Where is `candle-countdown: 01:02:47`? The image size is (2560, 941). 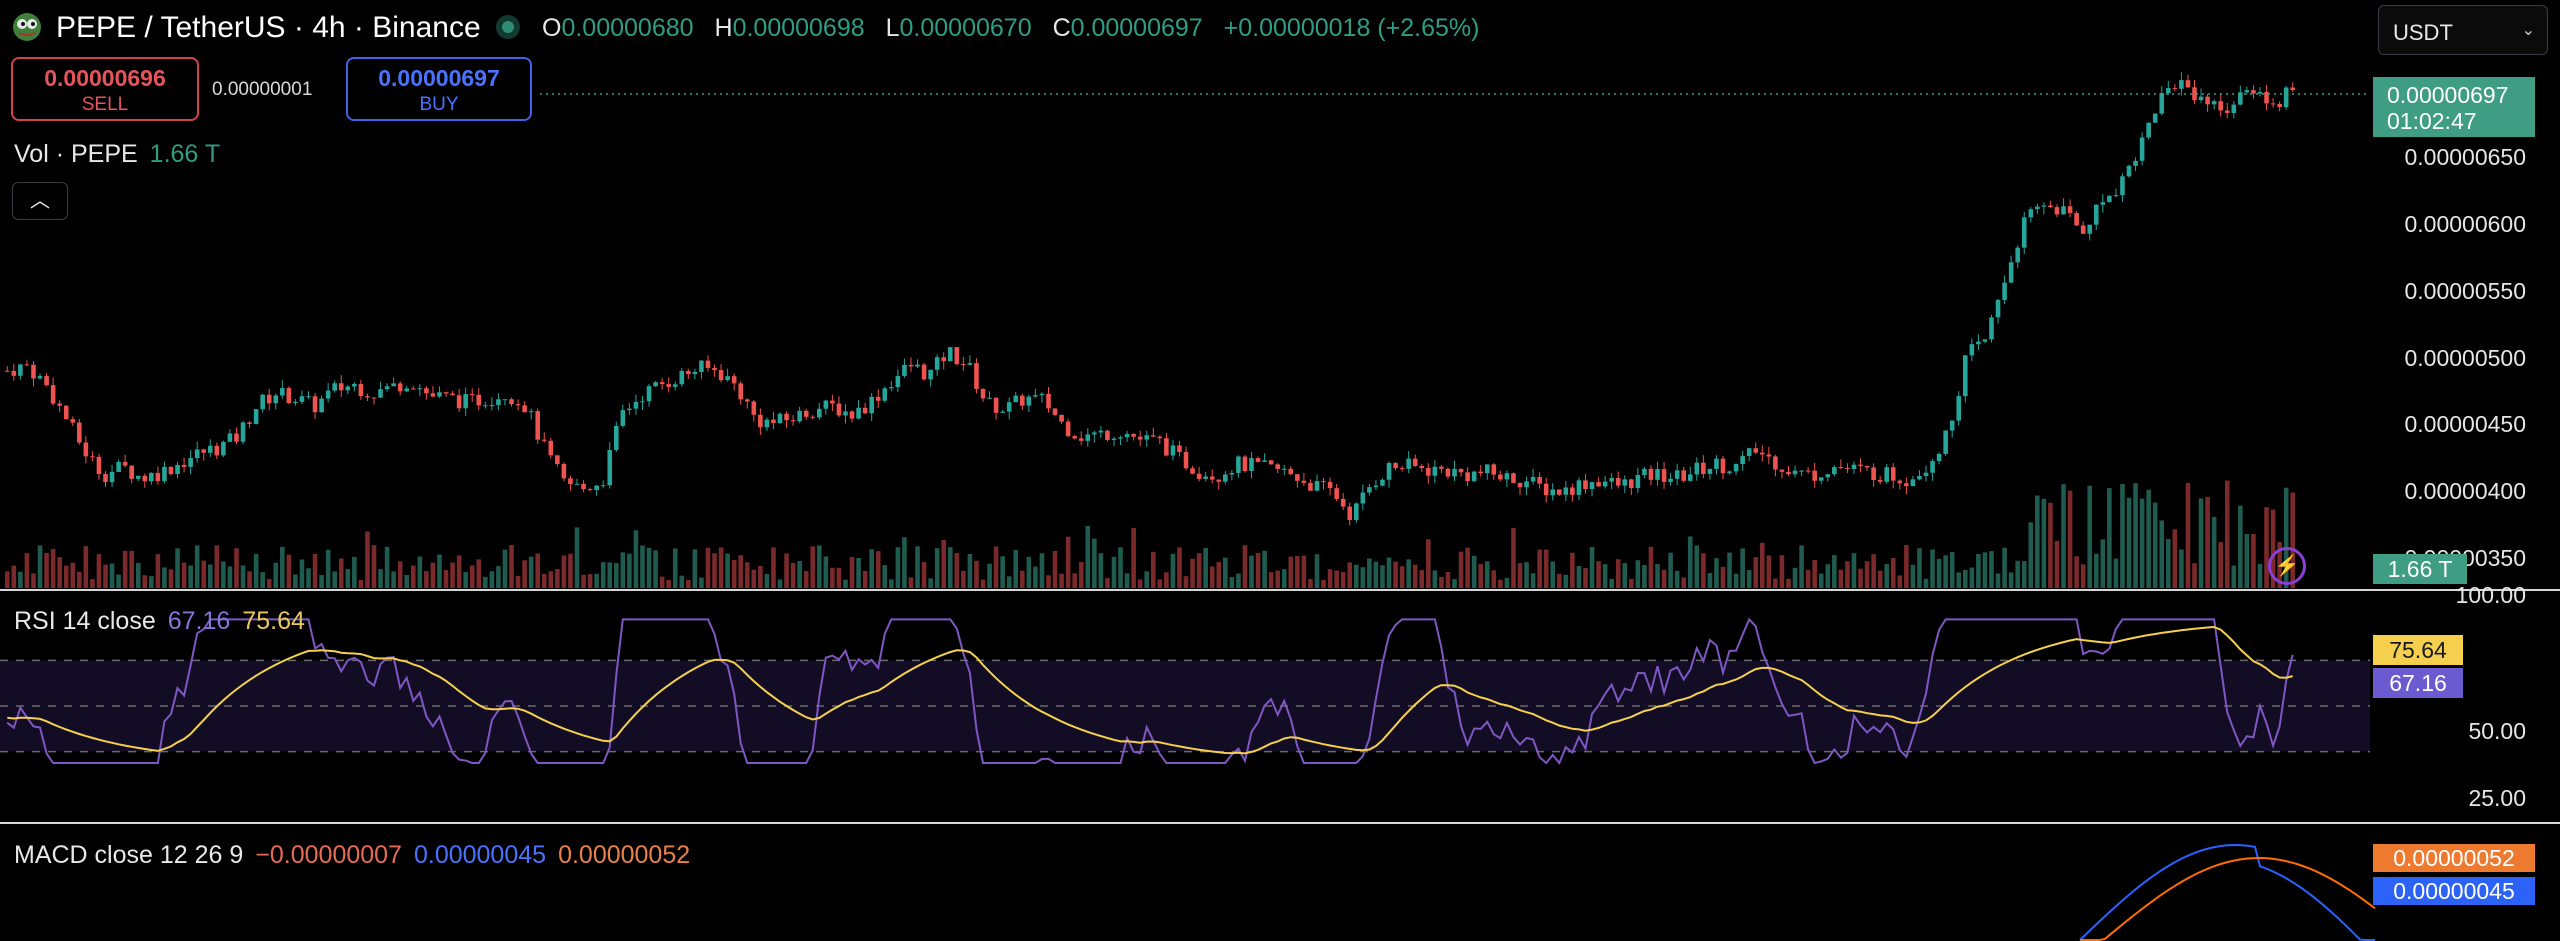
candle-countdown: 01:02:47 is located at coordinates (2432, 121).